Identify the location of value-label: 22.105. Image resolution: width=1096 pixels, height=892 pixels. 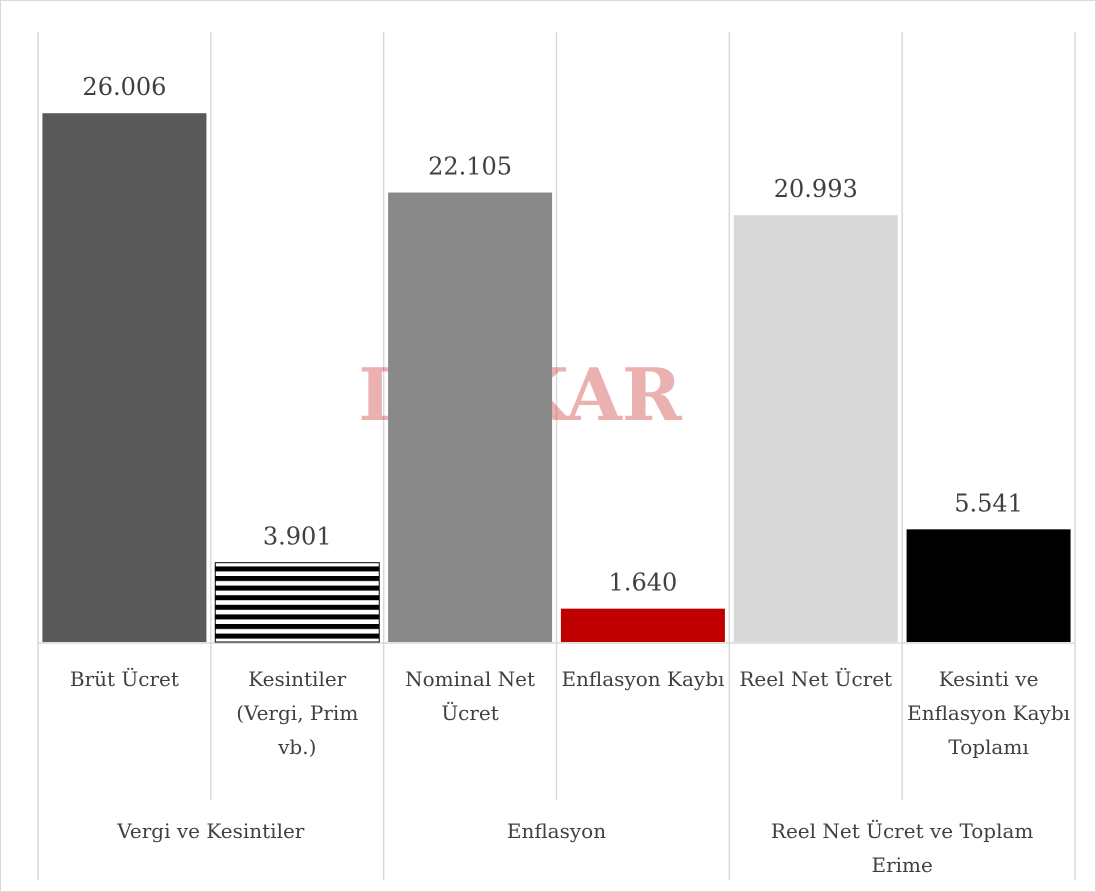
(470, 167).